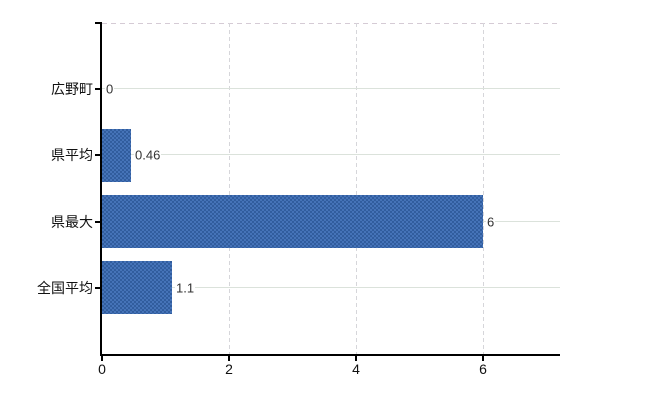 This screenshot has width=650, height=400. Describe the element at coordinates (491, 222) in the screenshot. I see `bar-value-label: 6` at that location.